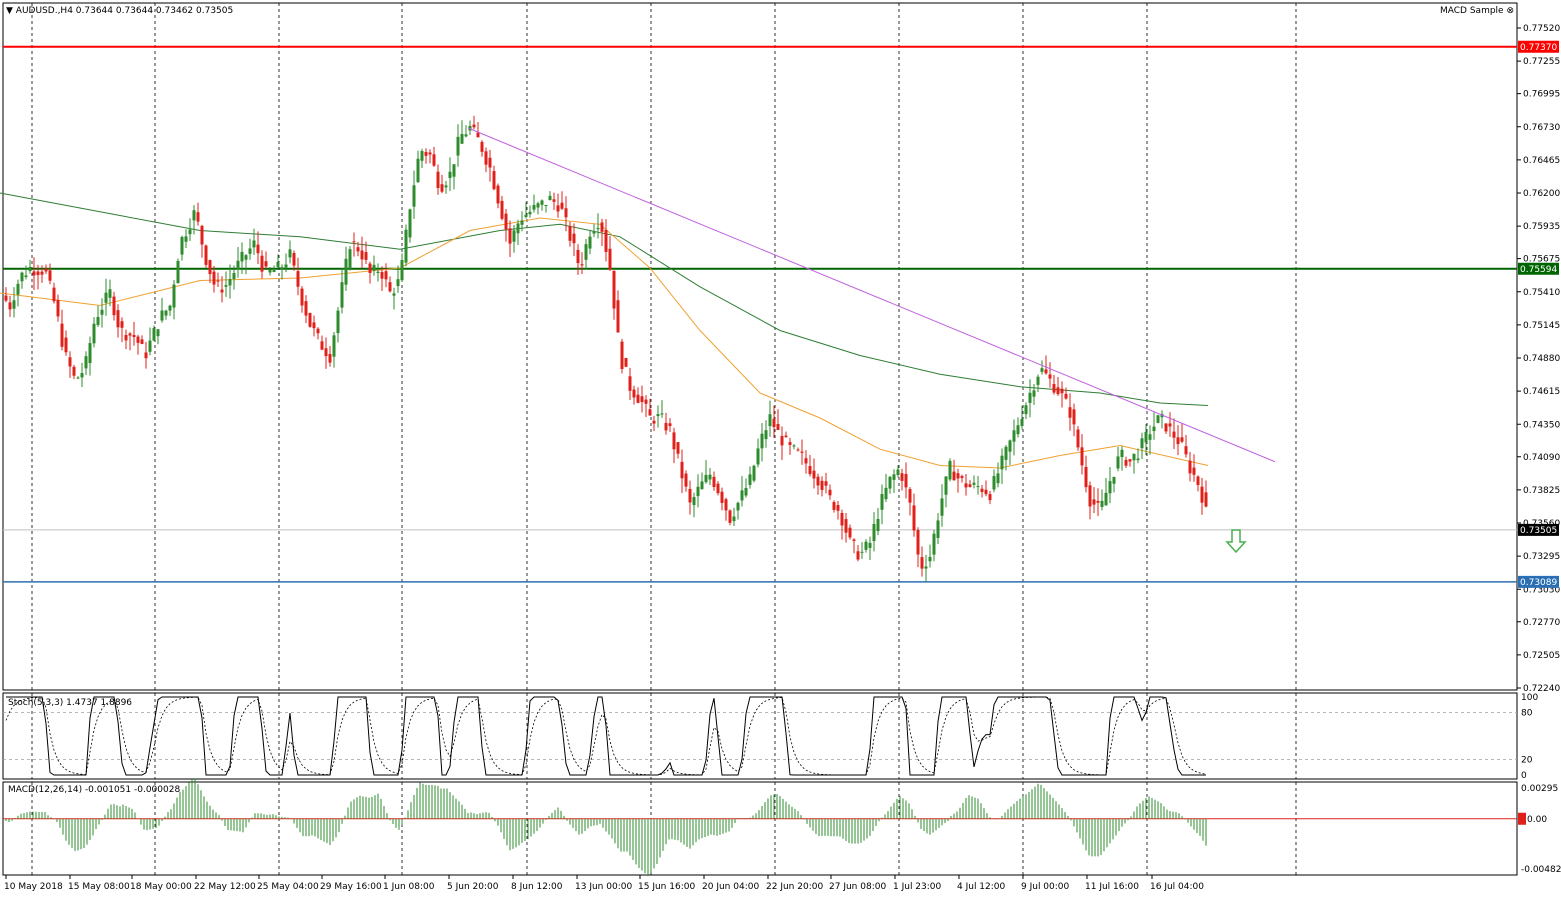  What do you see at coordinates (1527, 760) in the screenshot?
I see `stoch-tick-label: 20` at bounding box center [1527, 760].